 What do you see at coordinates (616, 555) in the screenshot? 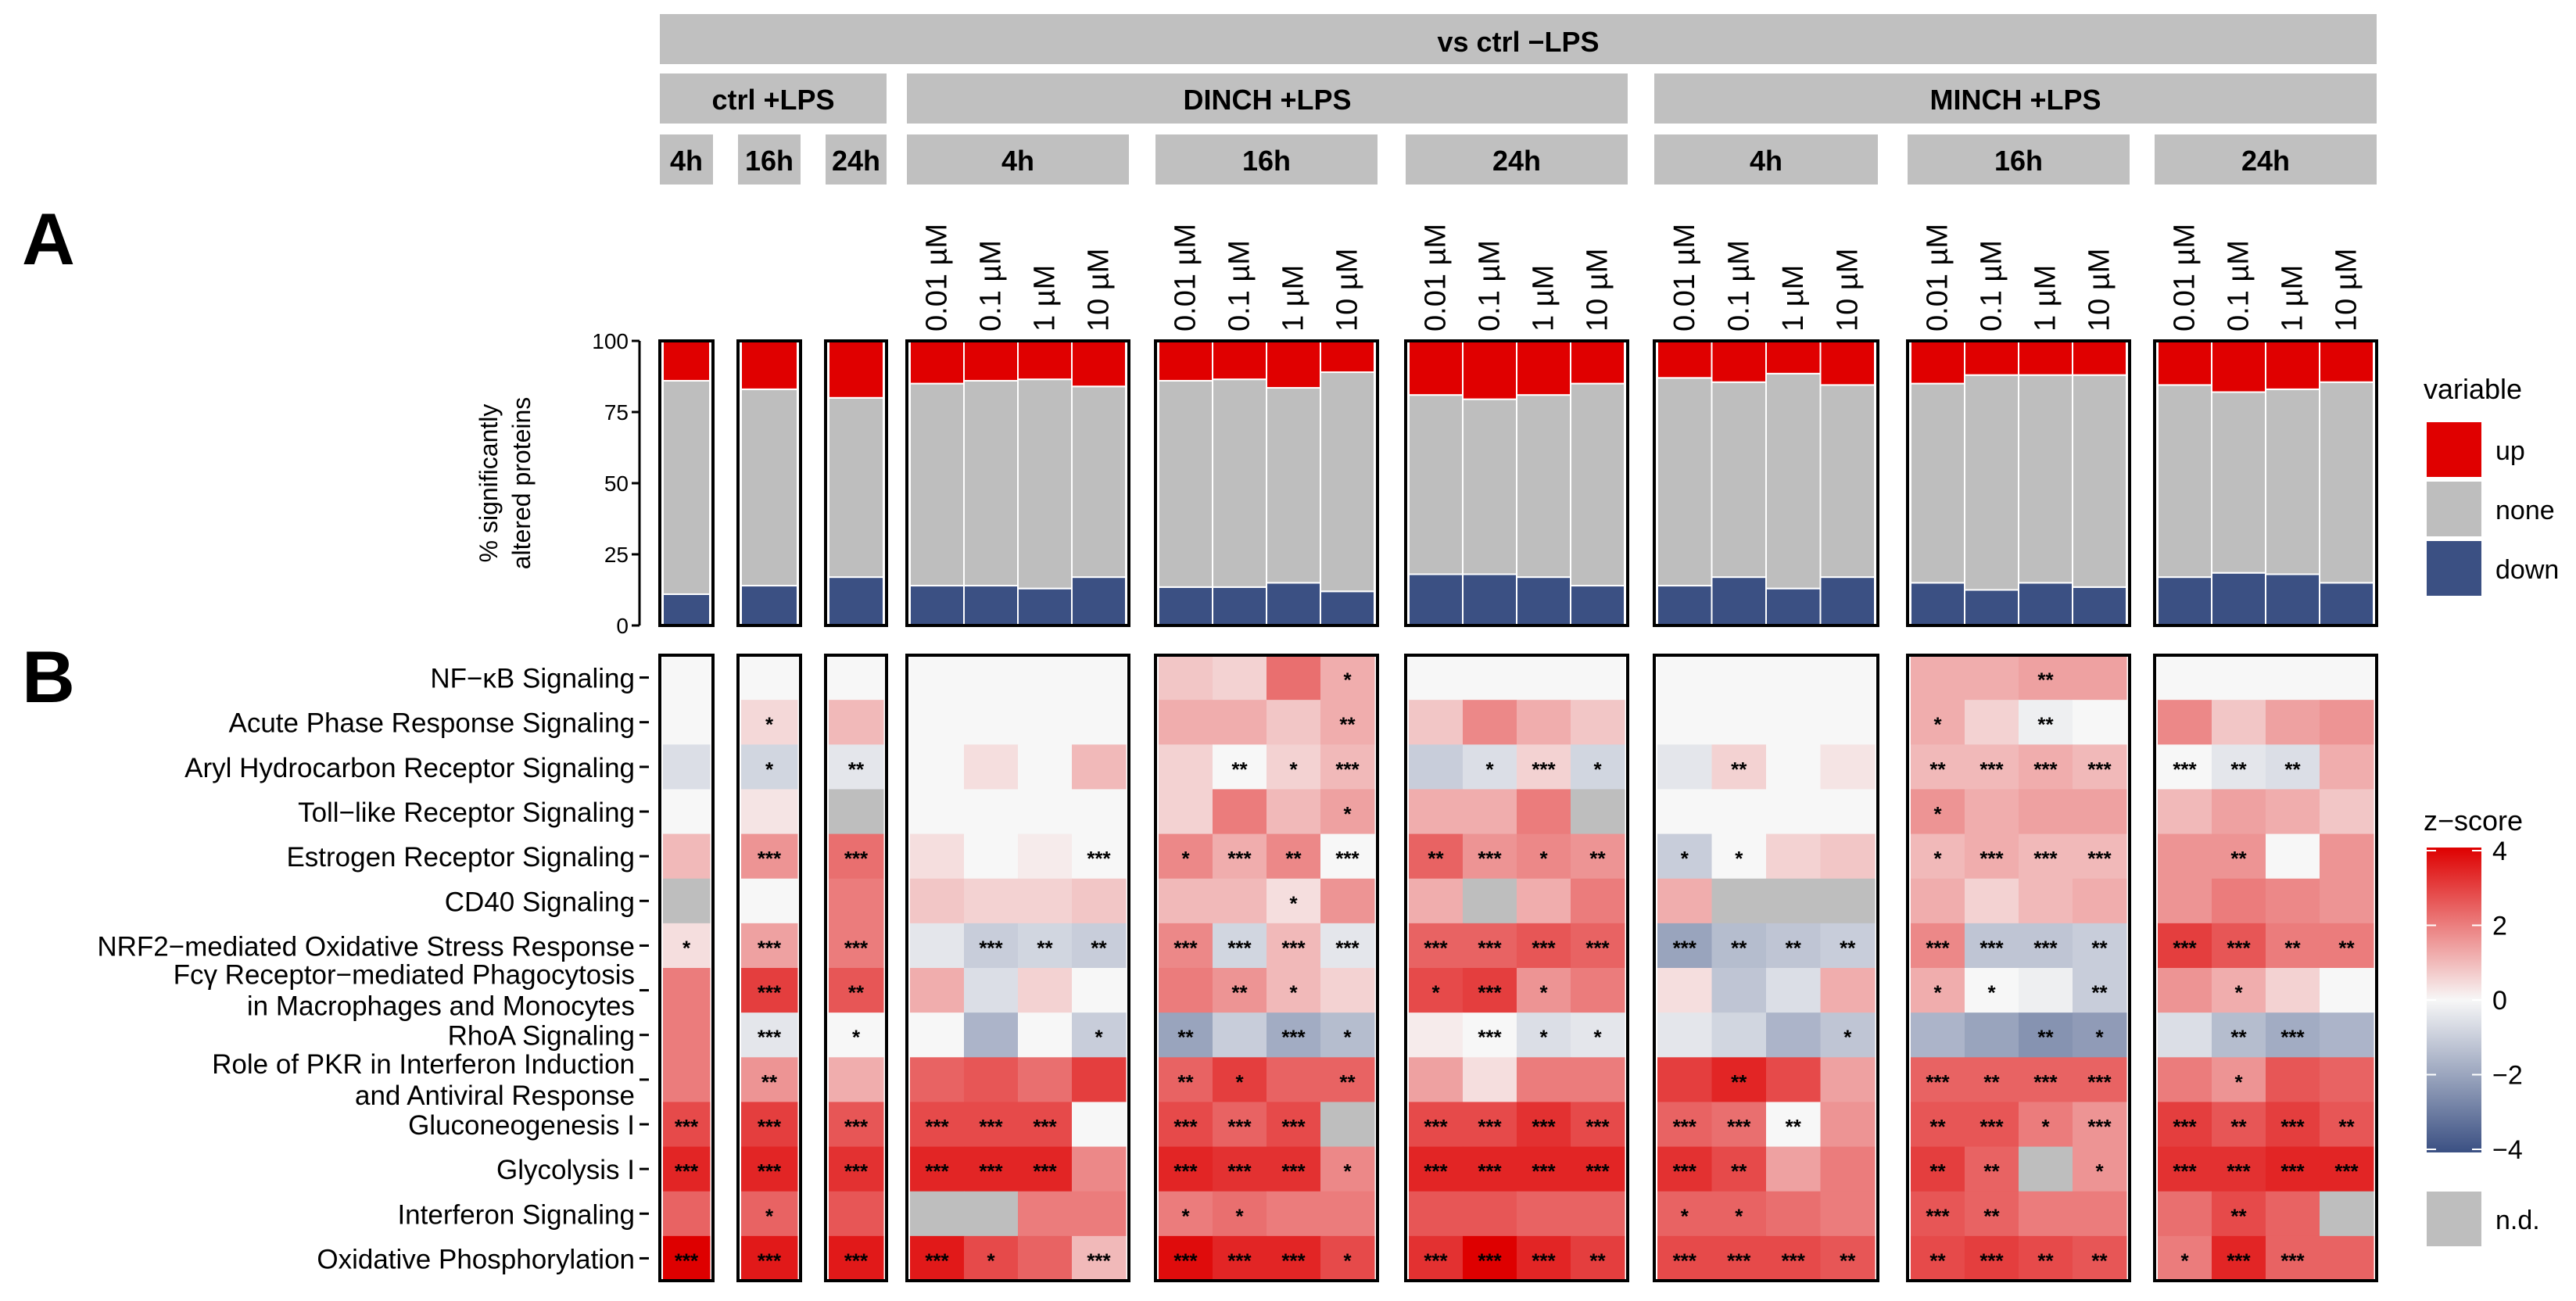
I see `y-tick-label: 25` at bounding box center [616, 555].